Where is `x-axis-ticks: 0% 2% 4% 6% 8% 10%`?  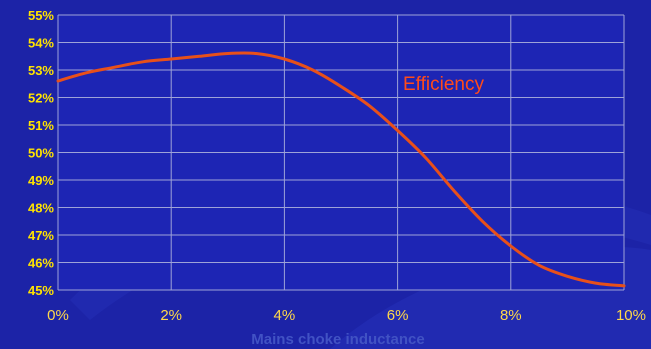
x-axis-ticks: 0% 2% 4% 6% 8% 10% is located at coordinates (346, 315).